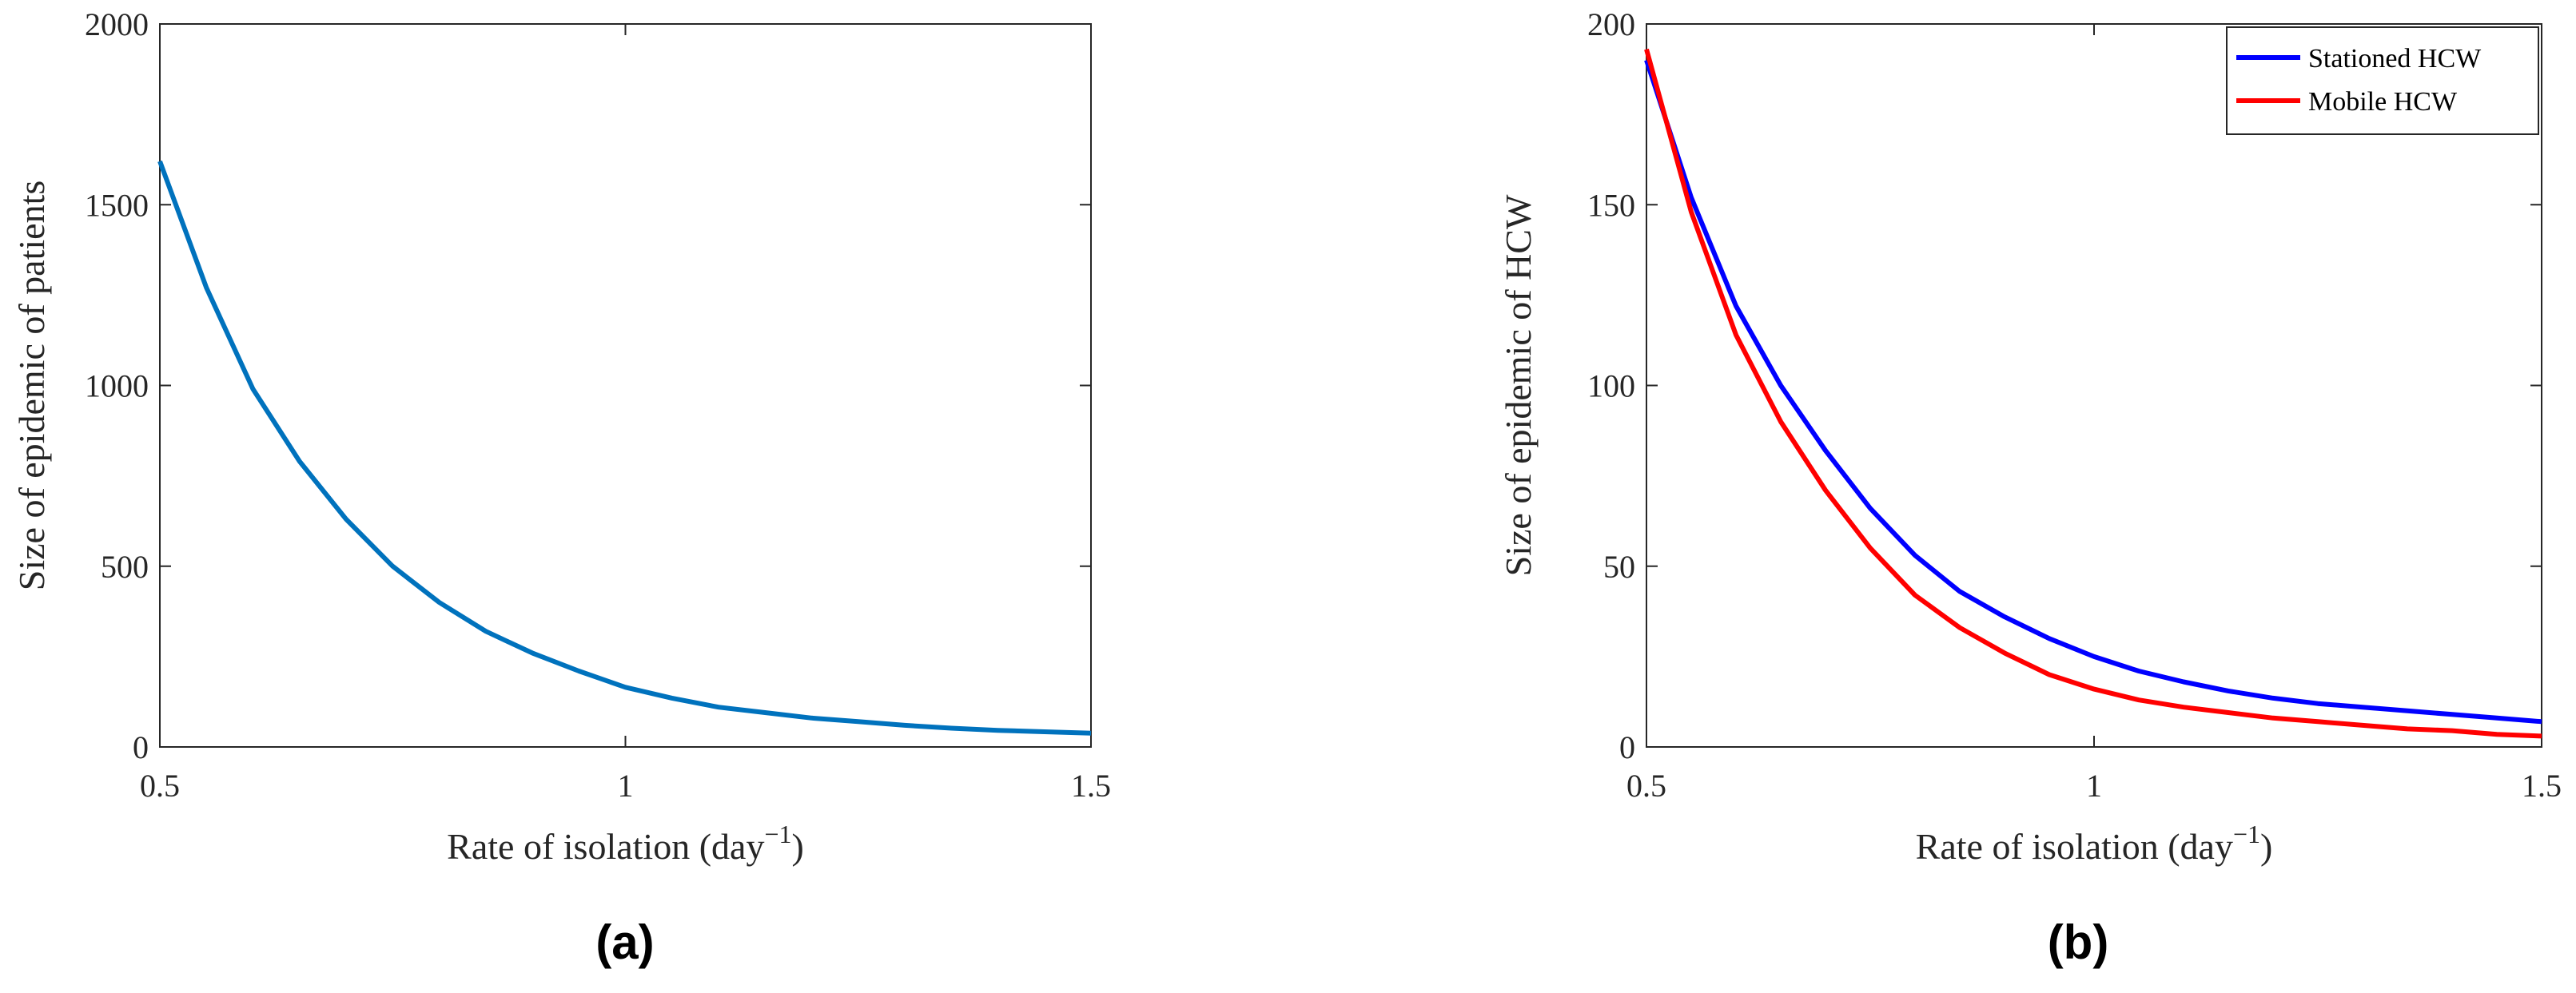 The width and height of the screenshot is (2576, 993). Describe the element at coordinates (31, 386) in the screenshot. I see `y-axis-label: Size of epidemic of patients` at that location.